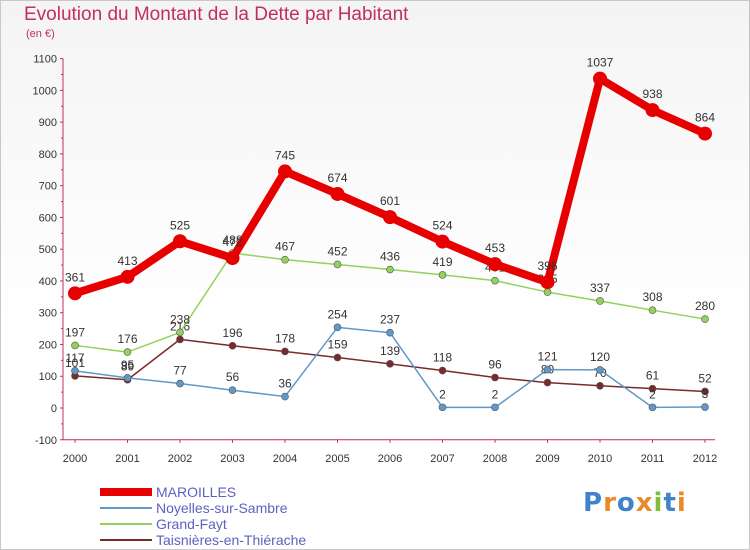 Image resolution: width=750 pixels, height=550 pixels. Describe the element at coordinates (180, 319) in the screenshot. I see `data-label-2: 238` at that location.